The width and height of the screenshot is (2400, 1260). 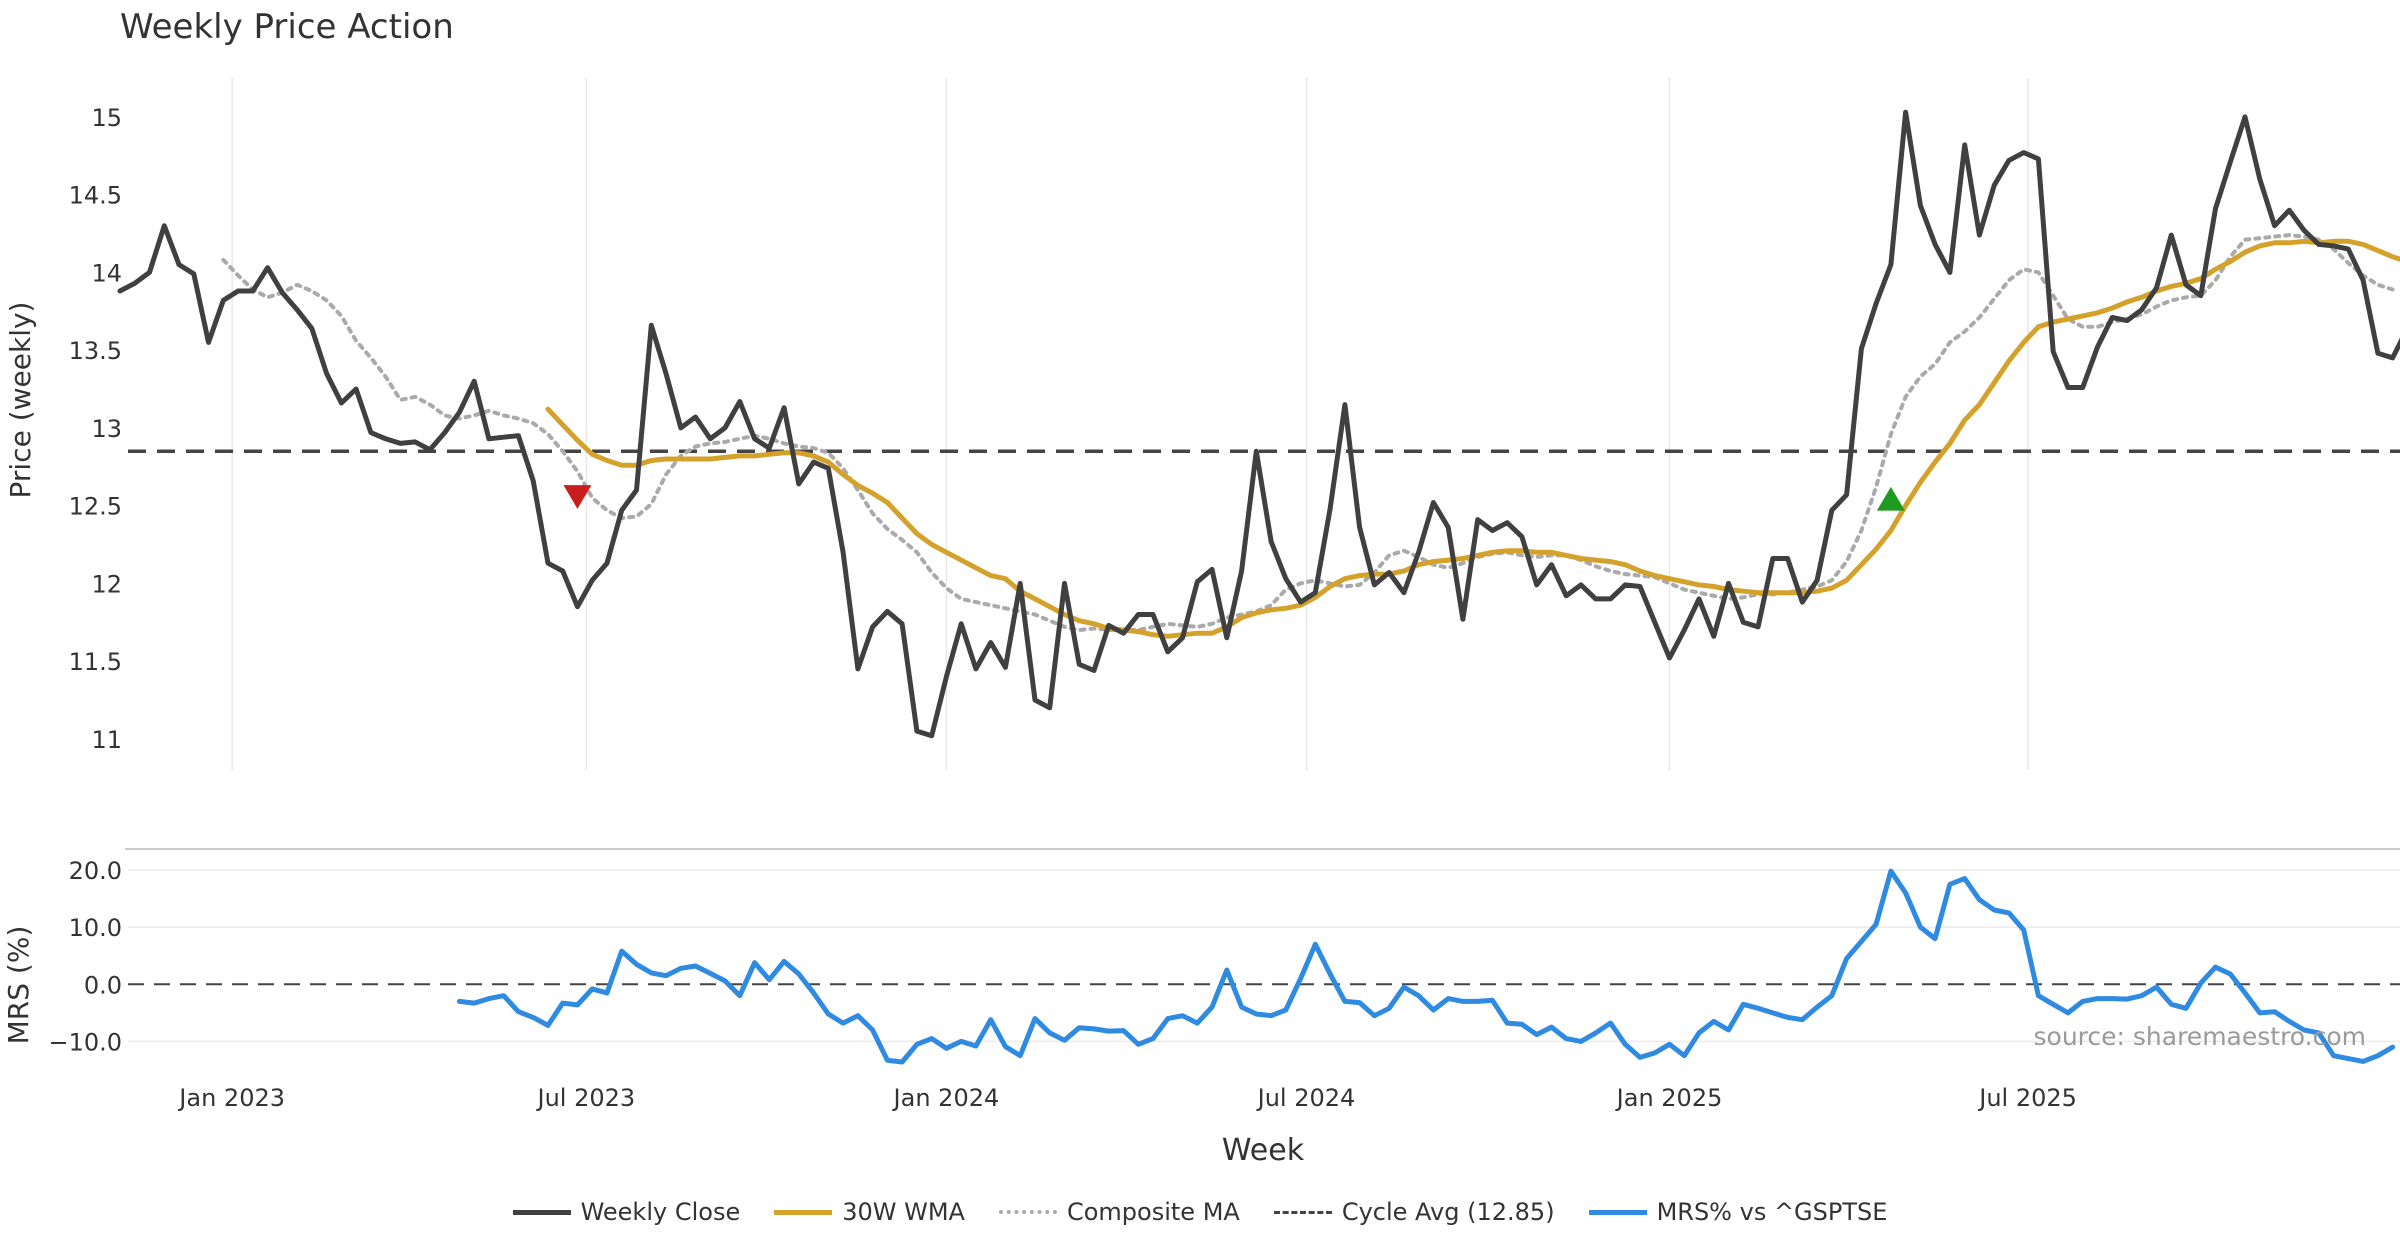 I want to click on signal-markers, so click(x=1234, y=498).